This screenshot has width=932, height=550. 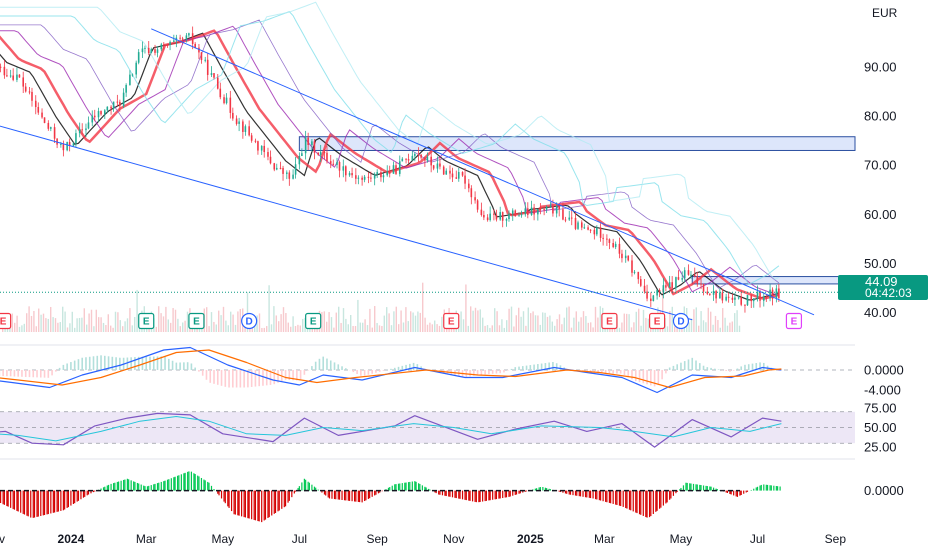 I want to click on macd-histogram, so click(x=390, y=371).